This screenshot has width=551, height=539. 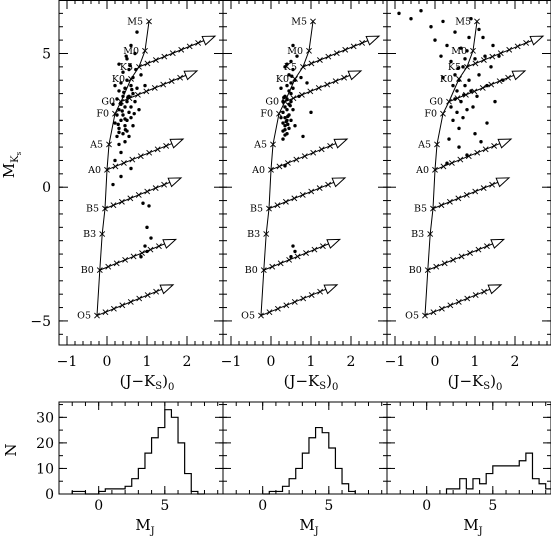 I want to click on spectral-type-label: K0, so click(x=282, y=79).